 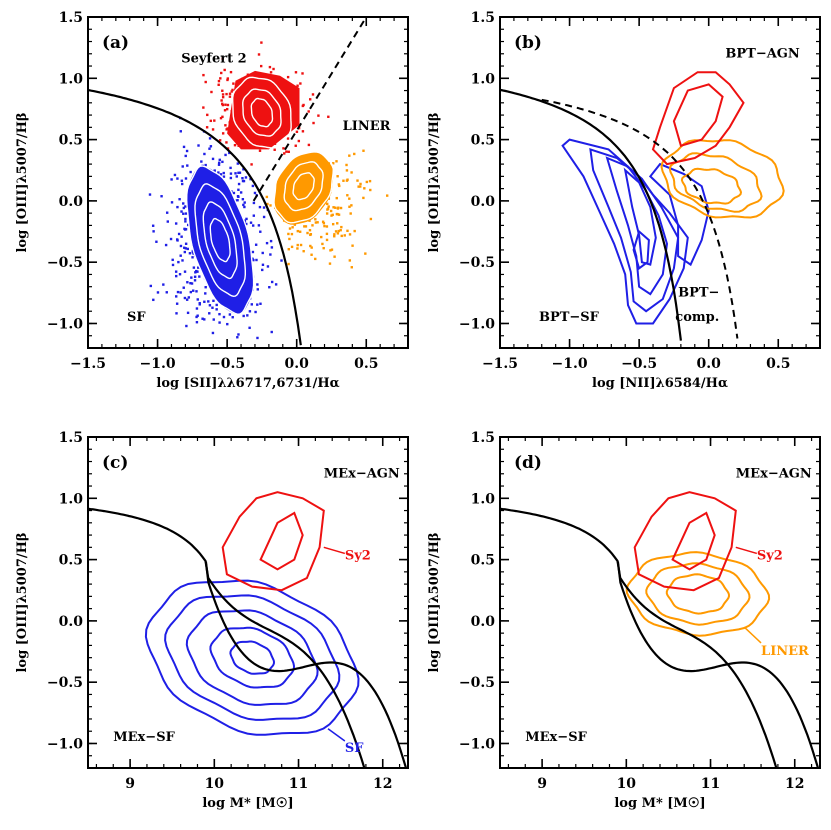 I want to click on x-tick-label: −1.5, so click(x=500, y=364).